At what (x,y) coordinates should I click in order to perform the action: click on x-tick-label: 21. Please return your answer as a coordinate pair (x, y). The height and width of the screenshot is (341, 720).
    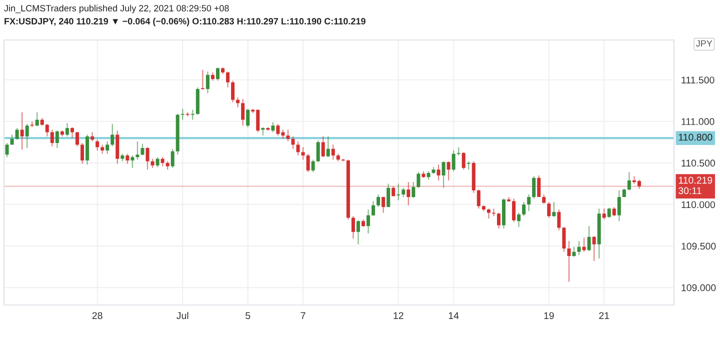
    Looking at the image, I should click on (604, 315).